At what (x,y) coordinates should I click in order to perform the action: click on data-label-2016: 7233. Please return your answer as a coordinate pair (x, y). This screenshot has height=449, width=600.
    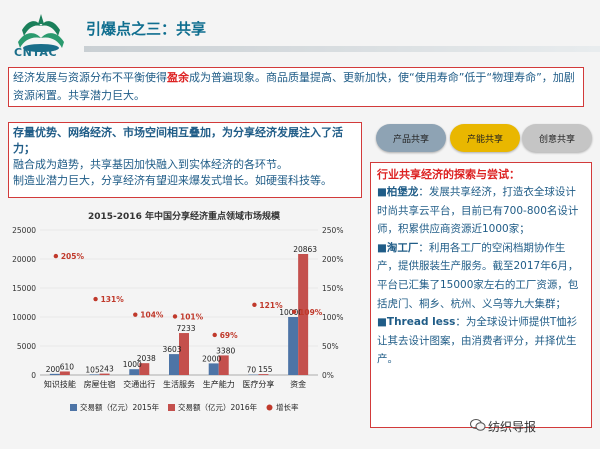
    Looking at the image, I should click on (185, 328).